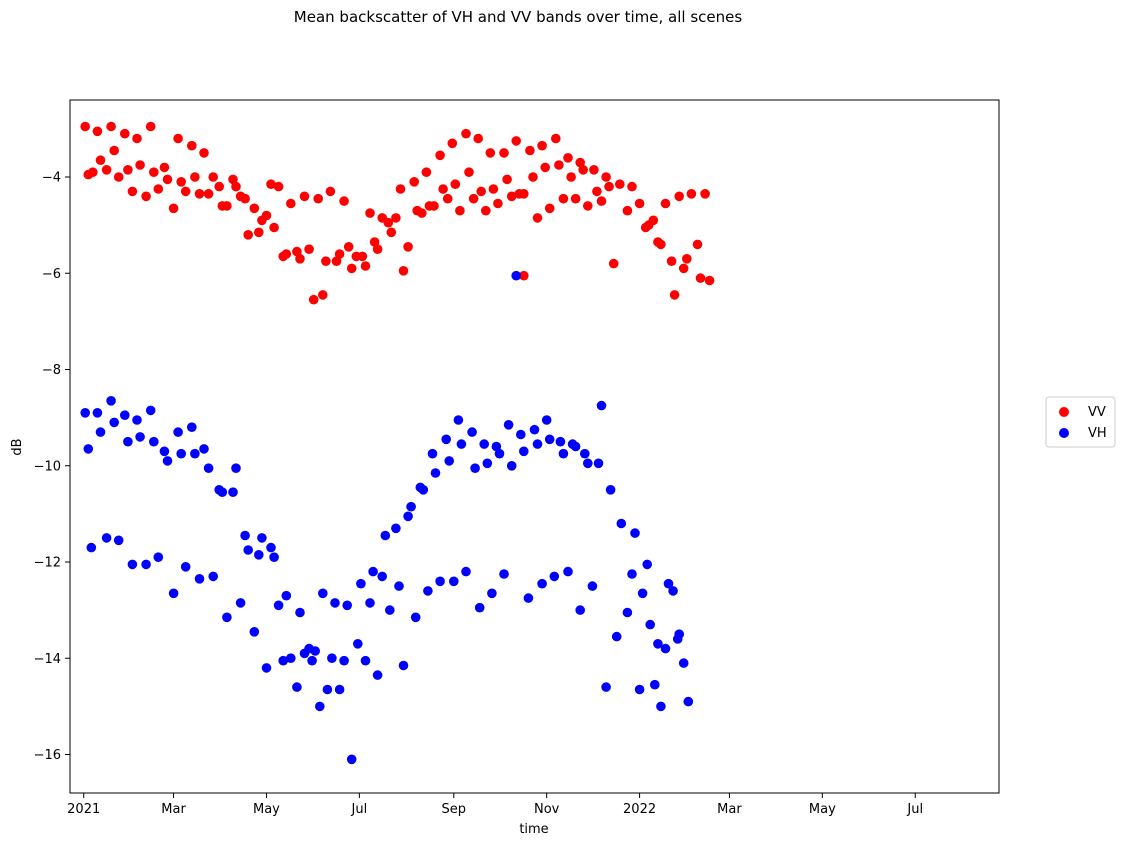 The width and height of the screenshot is (1121, 846). What do you see at coordinates (454, 809) in the screenshot?
I see `x-tick-label: Sep` at bounding box center [454, 809].